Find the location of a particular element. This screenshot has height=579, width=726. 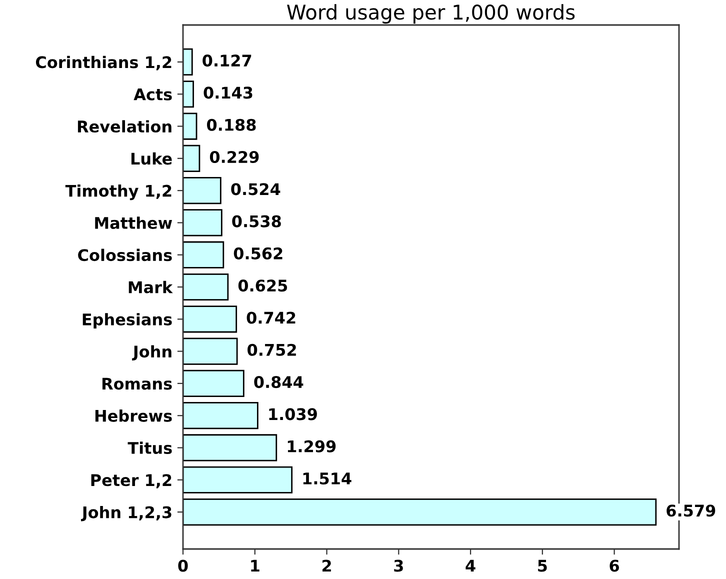

x-tick-label: 0 is located at coordinates (183, 566).